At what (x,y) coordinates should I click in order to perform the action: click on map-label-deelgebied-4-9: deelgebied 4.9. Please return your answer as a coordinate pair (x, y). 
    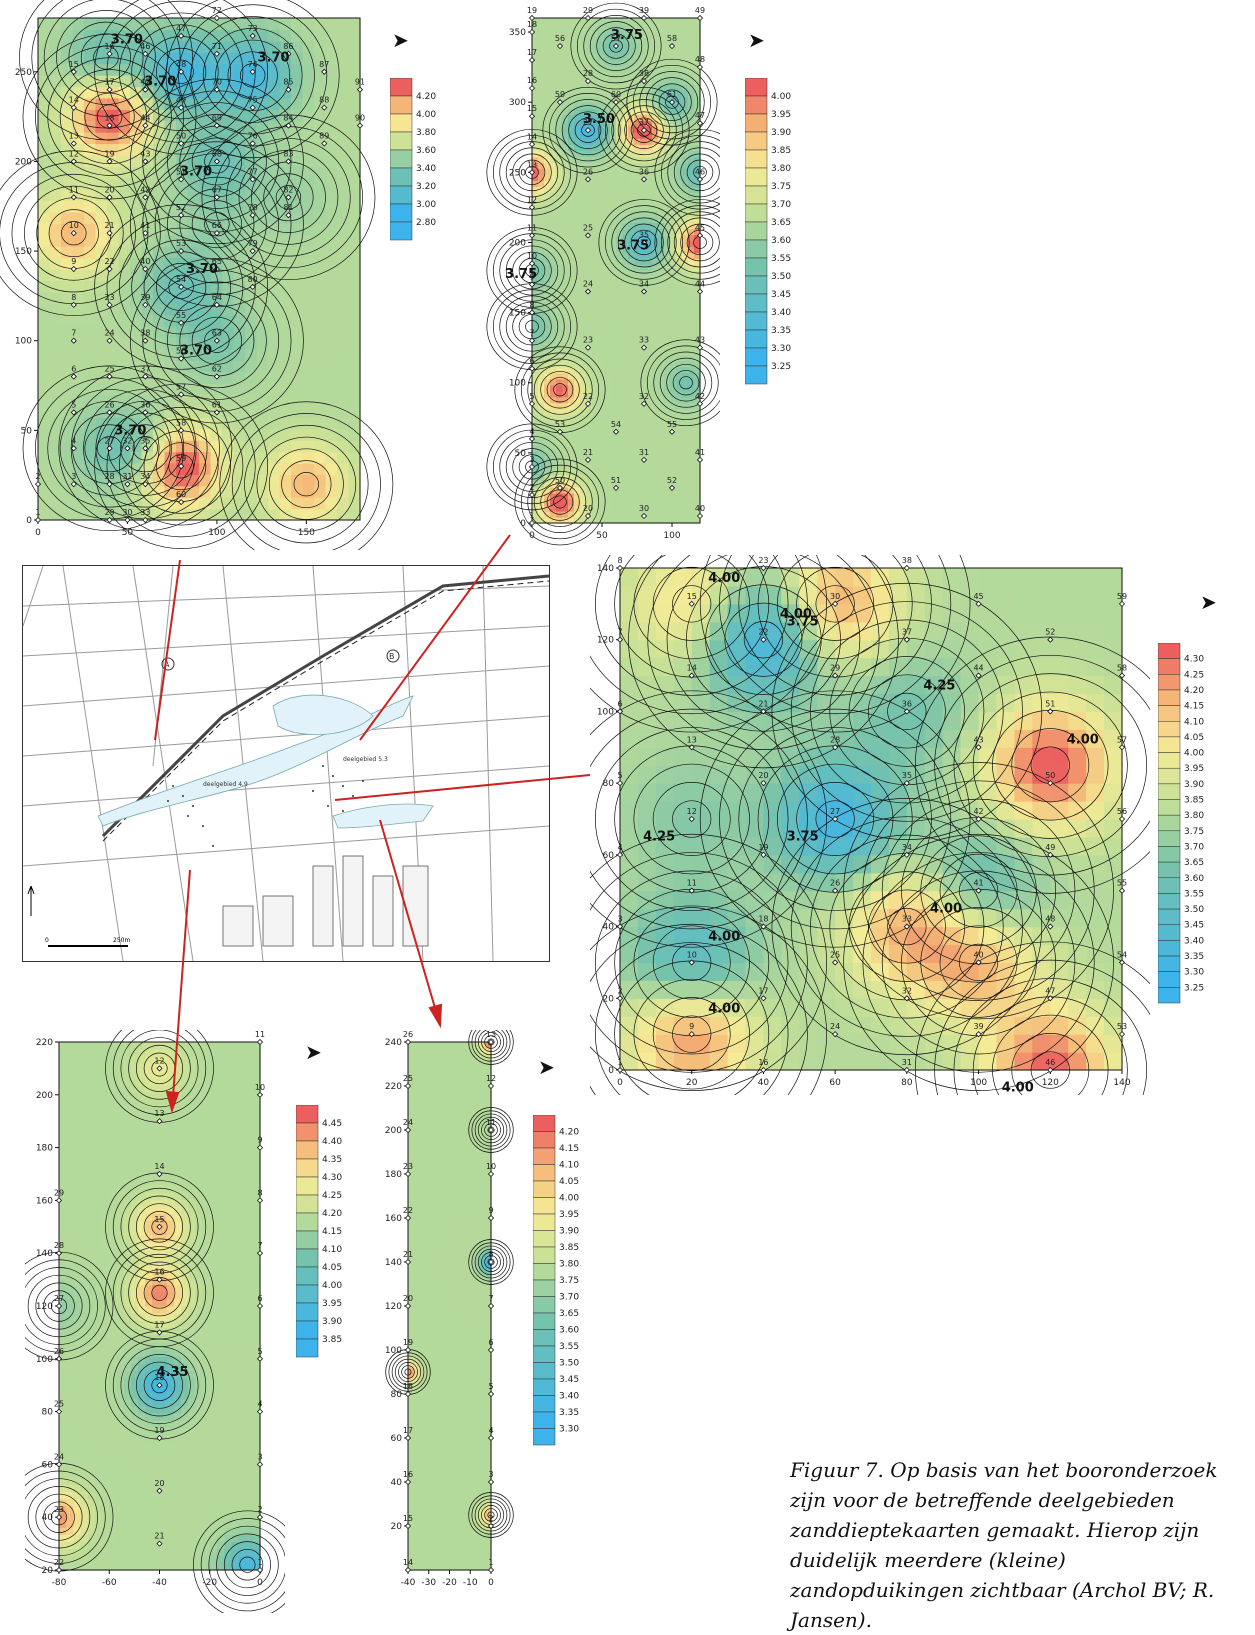
    Looking at the image, I should click on (225, 784).